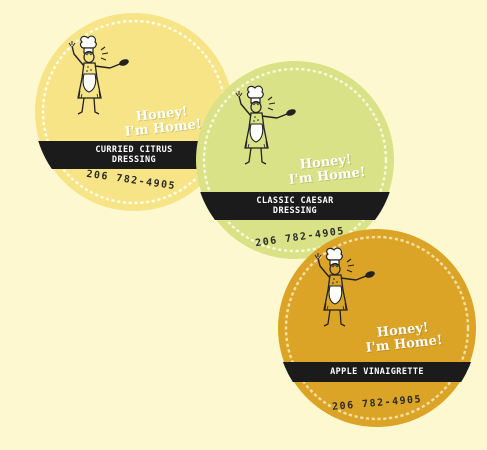 This screenshot has width=487, height=450. Describe the element at coordinates (295, 201) in the screenshot. I see `product-name-line1: CLASSIC CAESAR` at that location.